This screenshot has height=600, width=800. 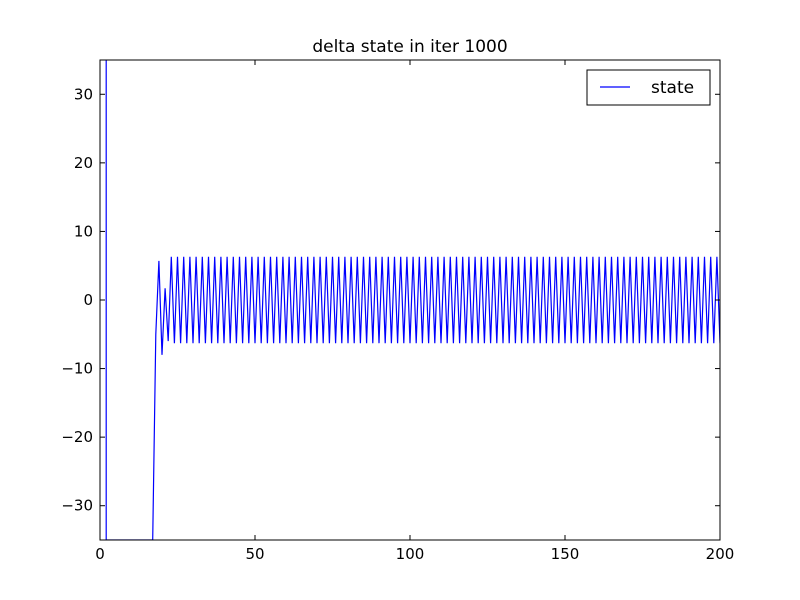 I want to click on x-tick-label: 50, so click(x=254, y=554).